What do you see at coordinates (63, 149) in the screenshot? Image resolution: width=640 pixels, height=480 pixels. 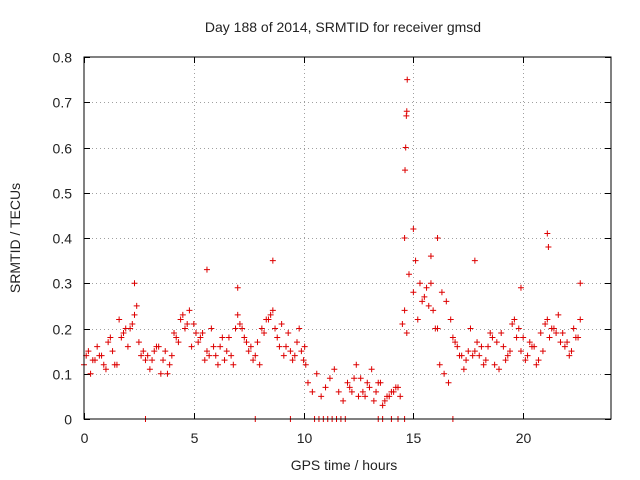 I see `y-tick-label: 0.6` at bounding box center [63, 149].